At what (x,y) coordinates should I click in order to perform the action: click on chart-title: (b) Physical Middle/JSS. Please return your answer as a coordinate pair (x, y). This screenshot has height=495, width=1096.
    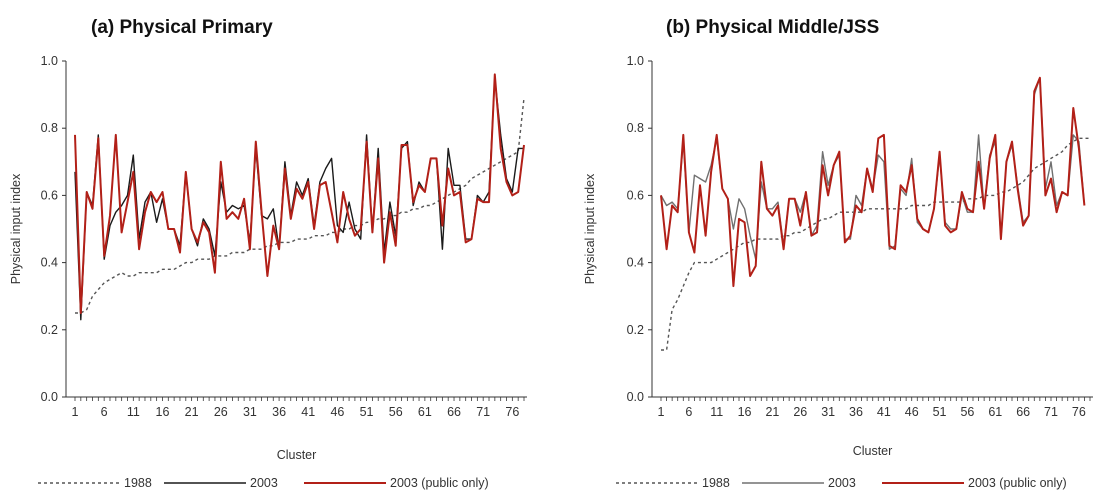
    Looking at the image, I should click on (772, 27).